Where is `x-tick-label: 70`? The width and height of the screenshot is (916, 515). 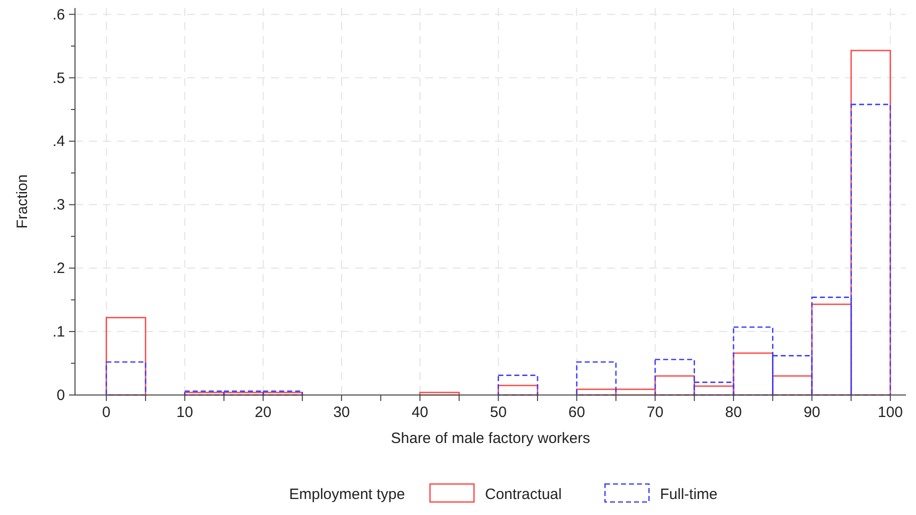
x-tick-label: 70 is located at coordinates (655, 412).